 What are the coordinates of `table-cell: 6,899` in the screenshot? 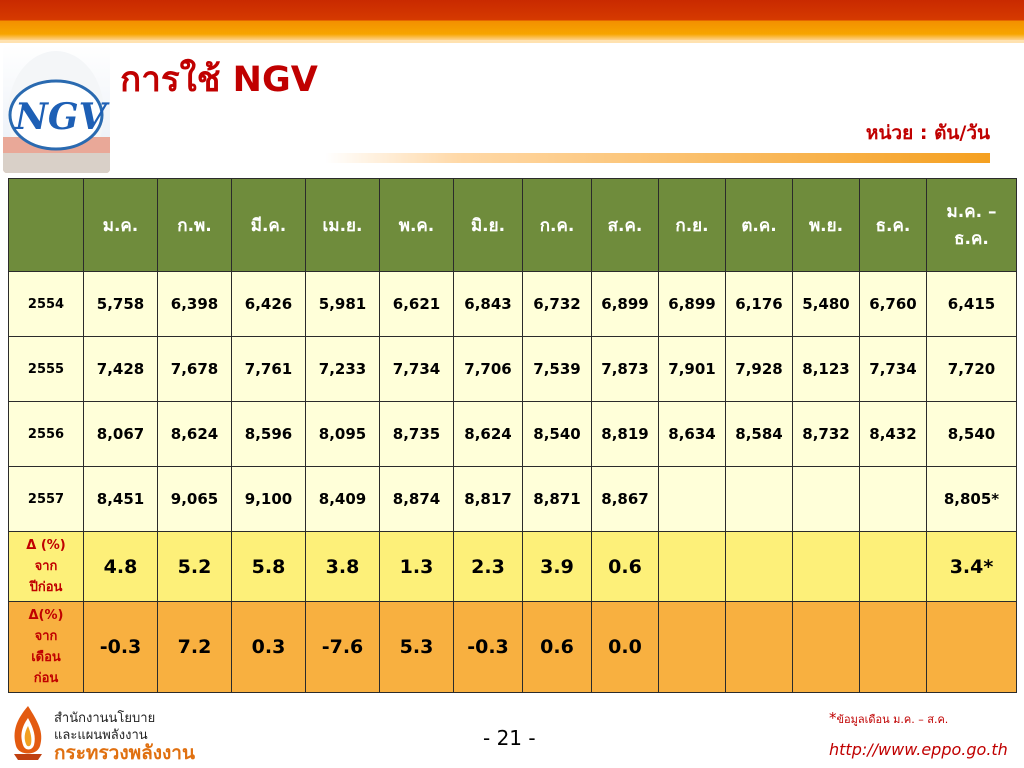 It's located at (692, 304).